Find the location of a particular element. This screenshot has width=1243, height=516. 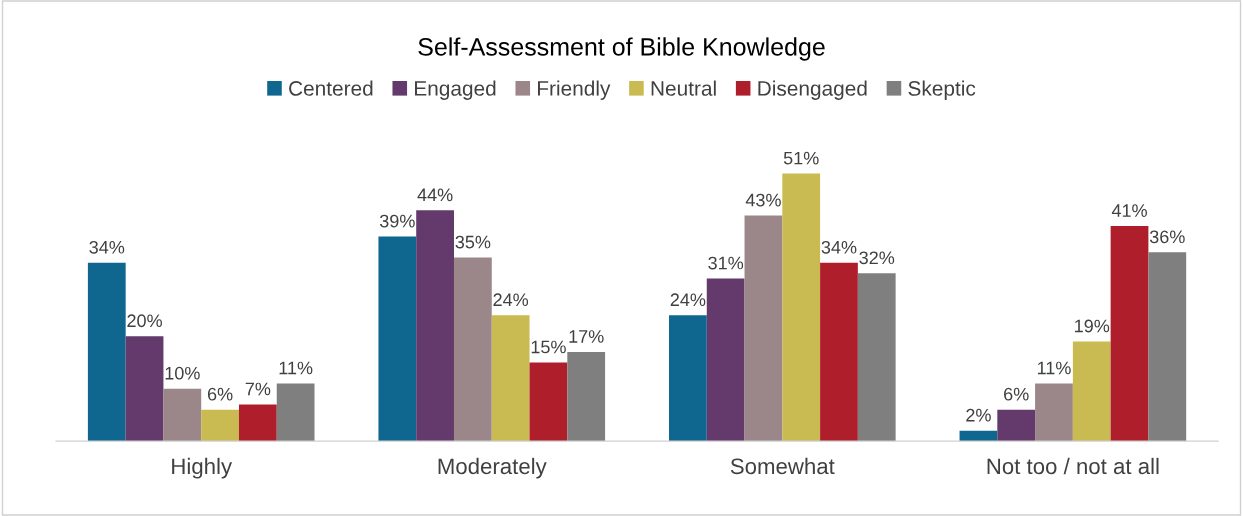

data-label: 15% is located at coordinates (548, 347).